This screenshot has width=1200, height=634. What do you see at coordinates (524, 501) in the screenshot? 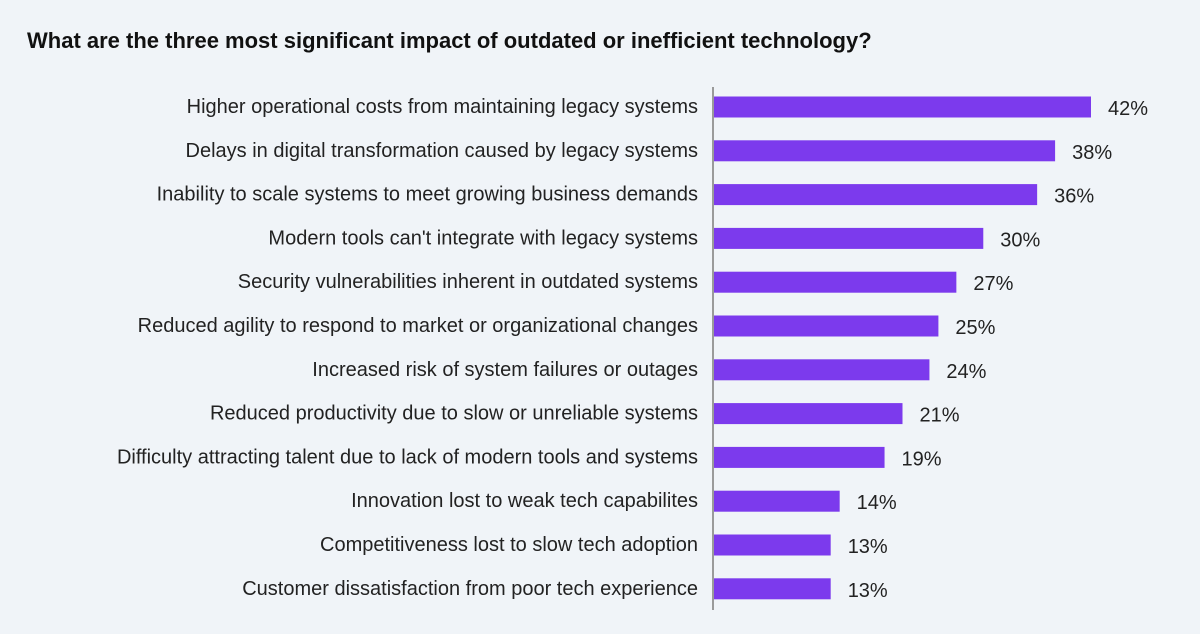
I see `category-label: Innovation lost to weak tech capabilites` at bounding box center [524, 501].